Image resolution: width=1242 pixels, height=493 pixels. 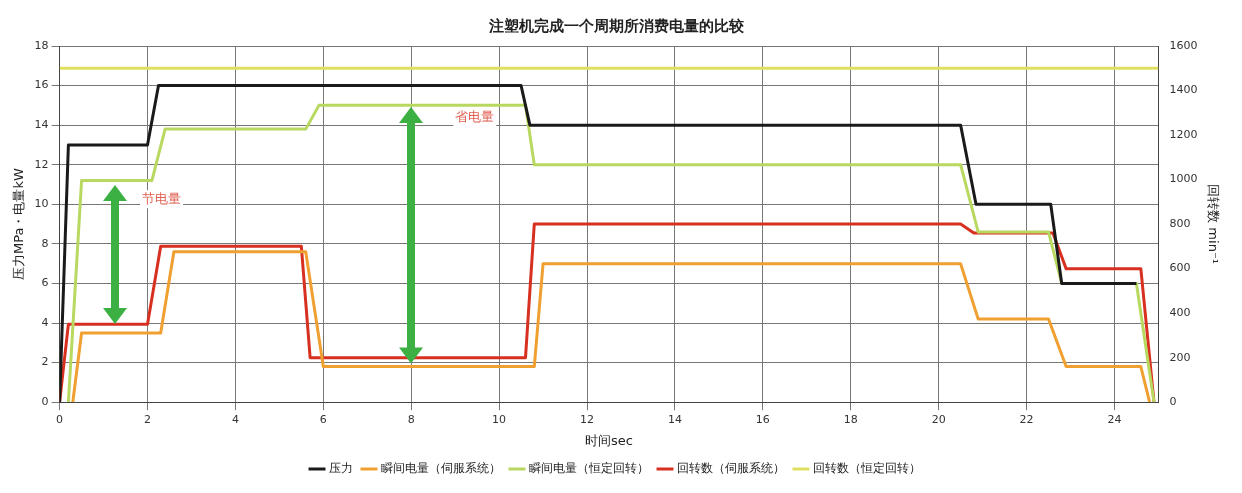 What do you see at coordinates (45, 362) in the screenshot?
I see `y-tick-label: 2` at bounding box center [45, 362].